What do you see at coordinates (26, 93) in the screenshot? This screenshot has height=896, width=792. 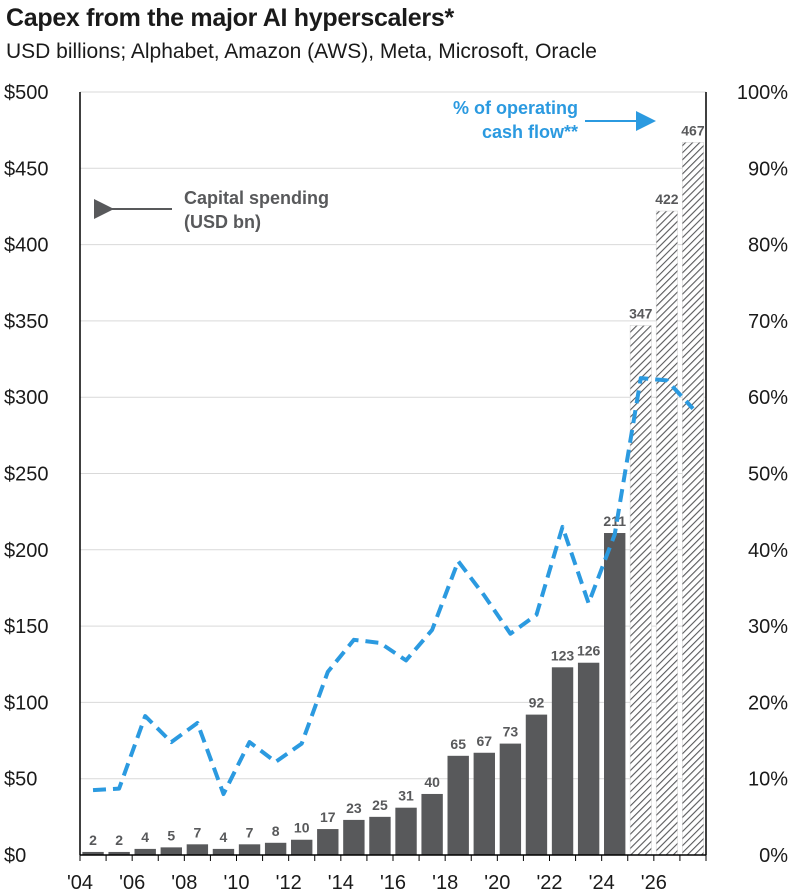 I see `y-left-tick-label: $500` at bounding box center [26, 93].